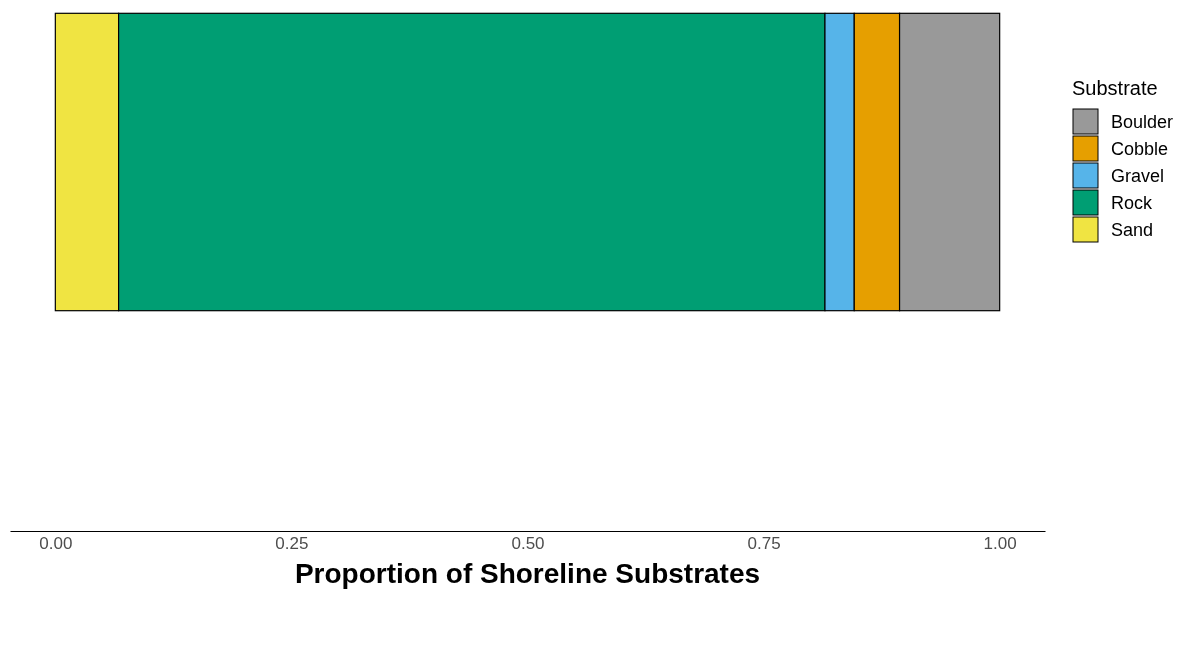  Describe the element at coordinates (1132, 230) in the screenshot. I see `legend-label: Sand` at that location.